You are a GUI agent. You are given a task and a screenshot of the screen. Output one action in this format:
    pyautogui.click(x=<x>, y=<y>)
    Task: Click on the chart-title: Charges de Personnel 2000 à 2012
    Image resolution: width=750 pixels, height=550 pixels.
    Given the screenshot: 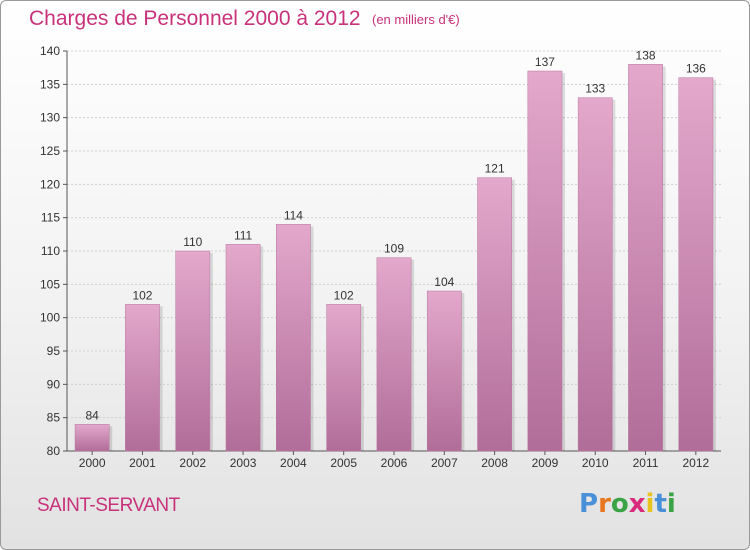 What is the action you would take?
    pyautogui.click(x=195, y=18)
    